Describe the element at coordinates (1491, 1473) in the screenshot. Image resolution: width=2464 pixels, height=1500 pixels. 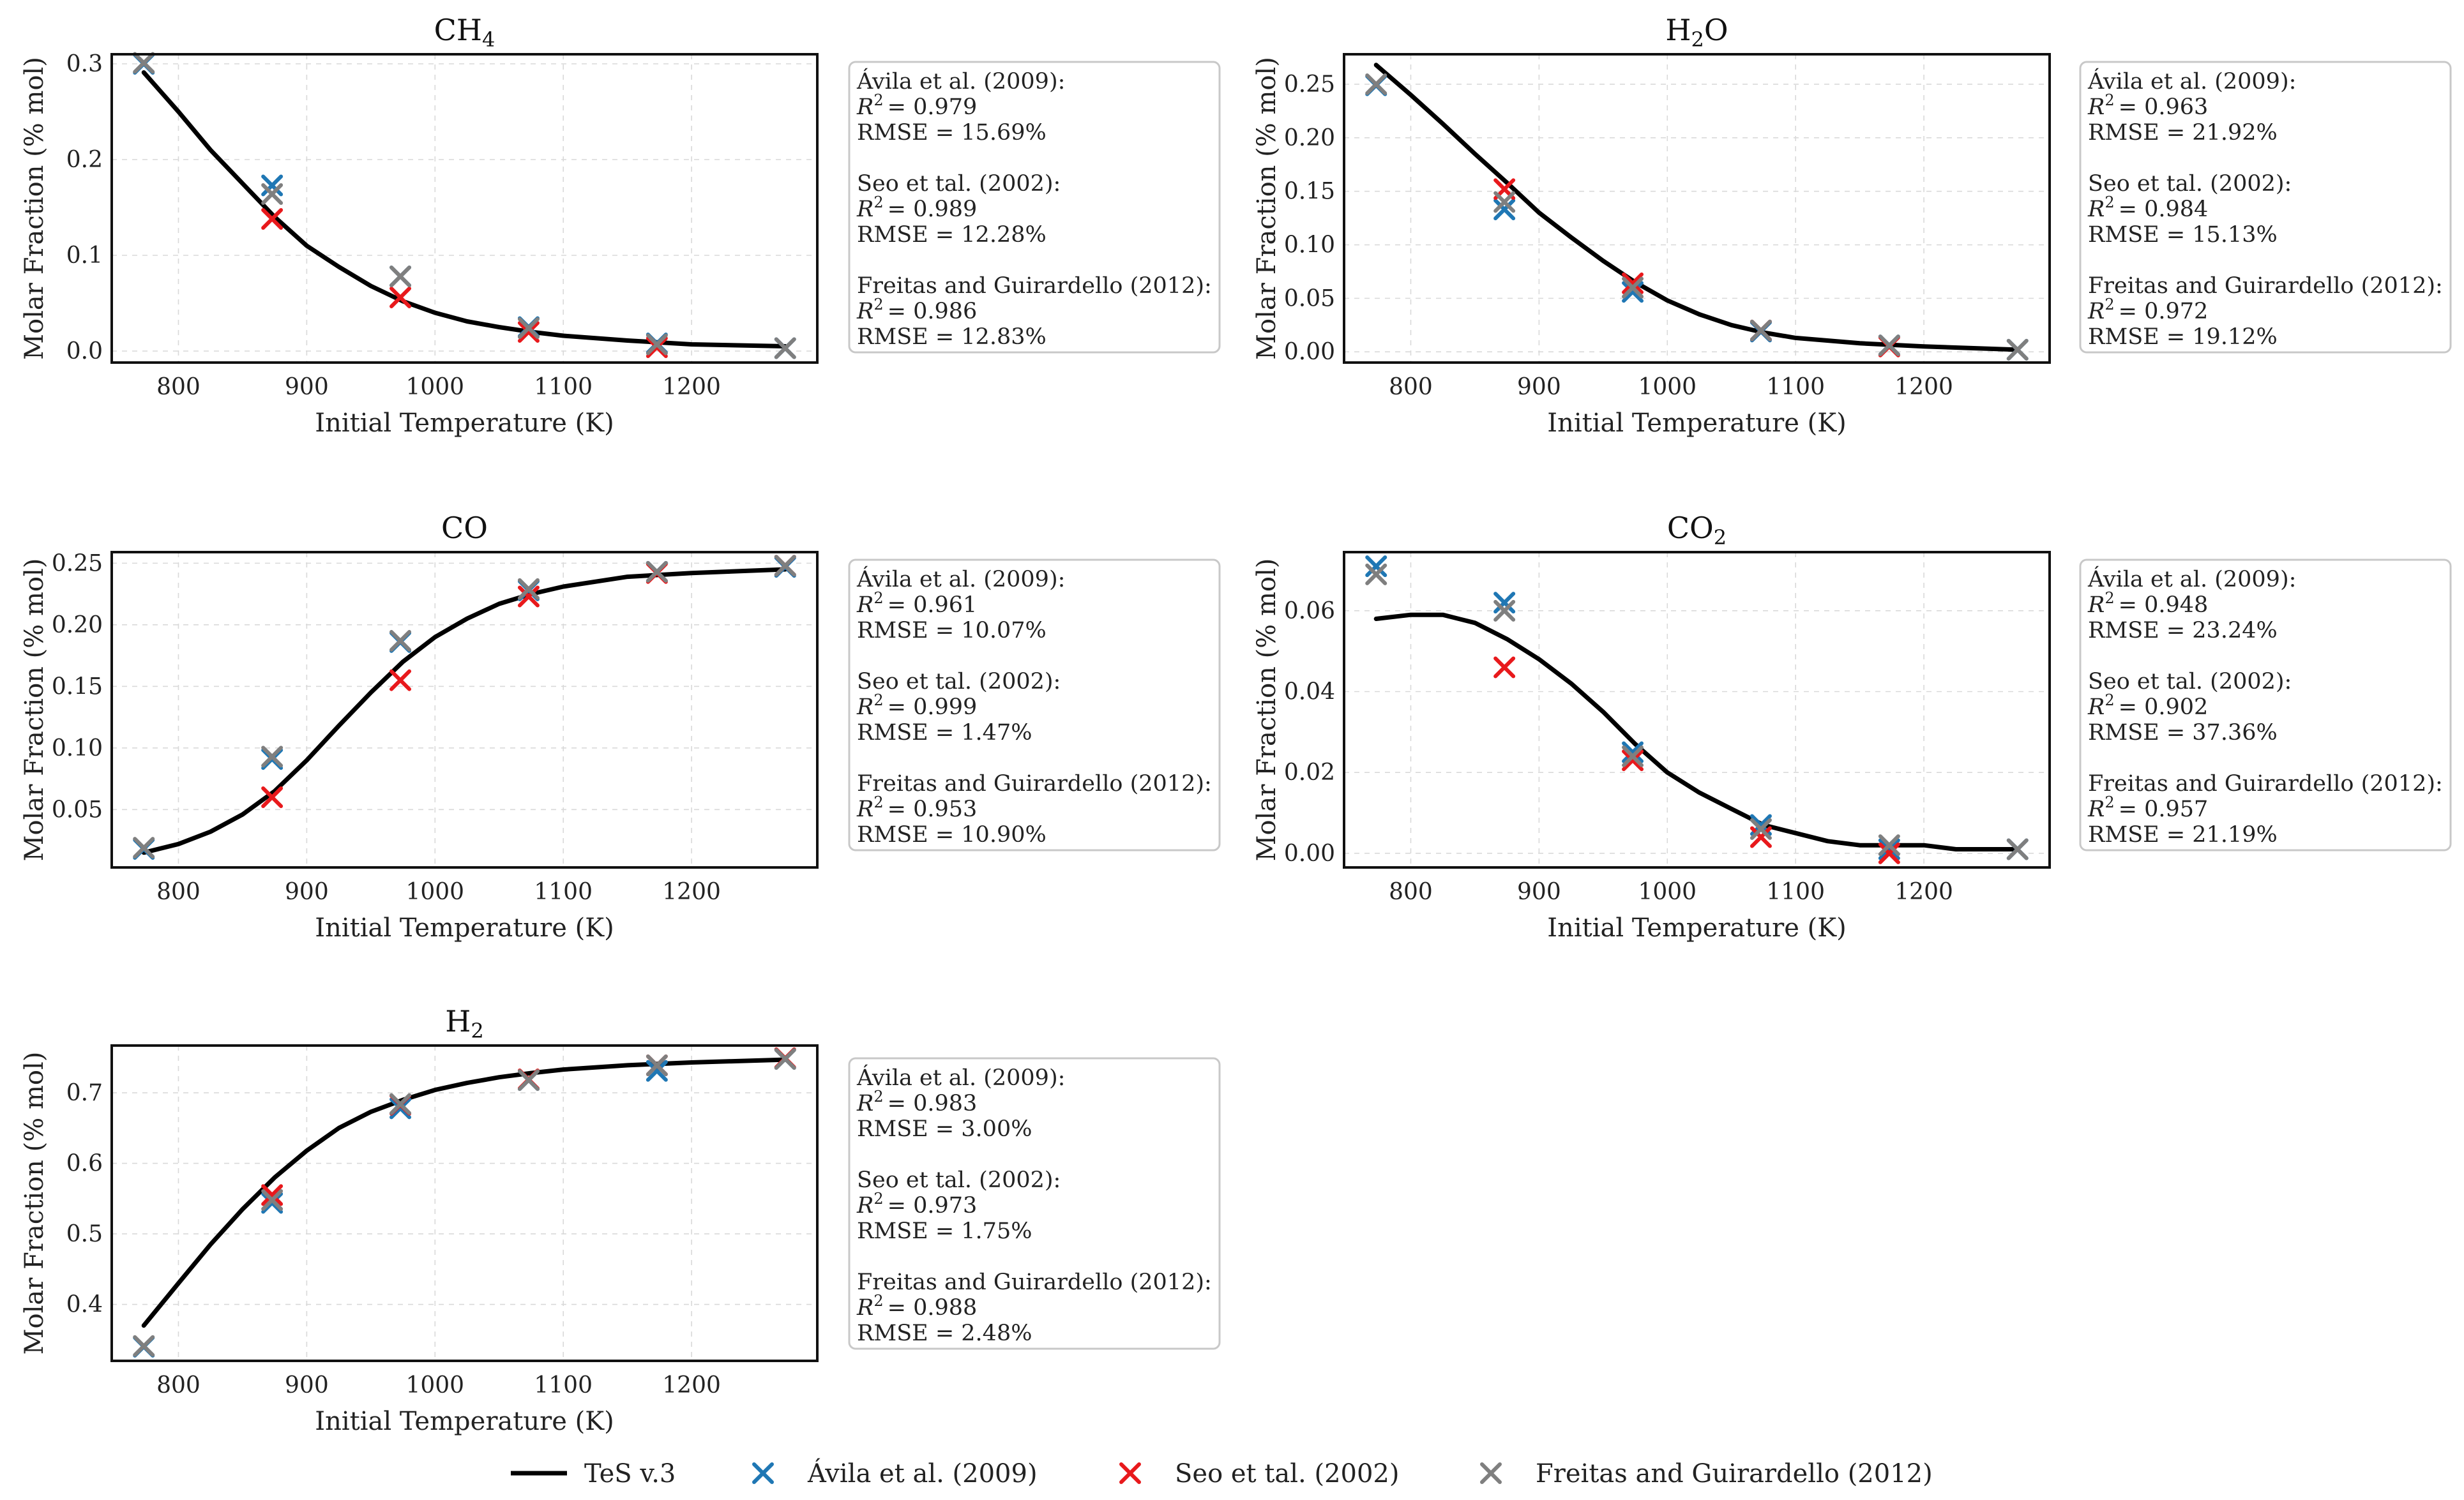
I see `legend-marker-swatch` at that location.